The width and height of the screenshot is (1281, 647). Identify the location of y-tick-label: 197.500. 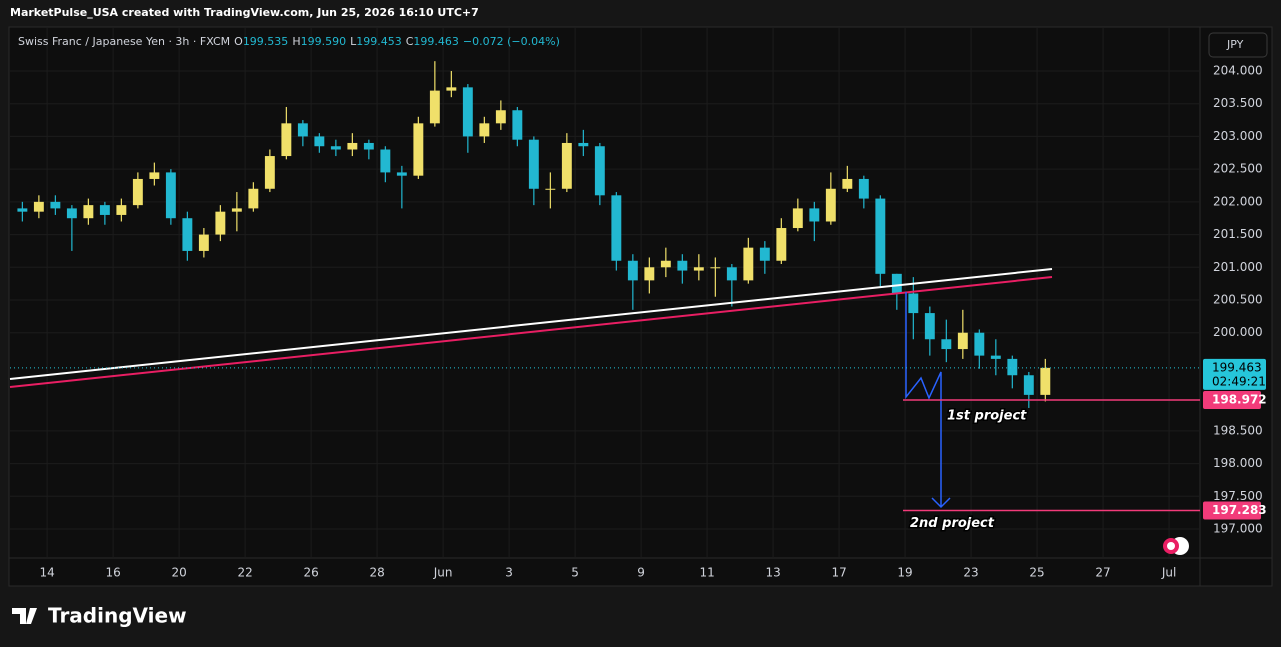
(1238, 496).